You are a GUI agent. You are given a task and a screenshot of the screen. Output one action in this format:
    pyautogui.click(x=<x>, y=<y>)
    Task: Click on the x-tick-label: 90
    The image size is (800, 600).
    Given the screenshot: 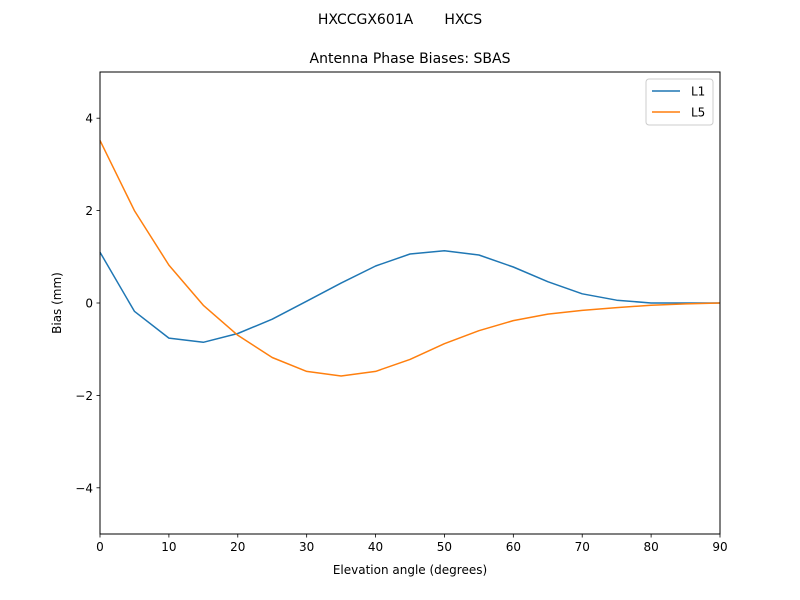 What is the action you would take?
    pyautogui.click(x=719, y=547)
    